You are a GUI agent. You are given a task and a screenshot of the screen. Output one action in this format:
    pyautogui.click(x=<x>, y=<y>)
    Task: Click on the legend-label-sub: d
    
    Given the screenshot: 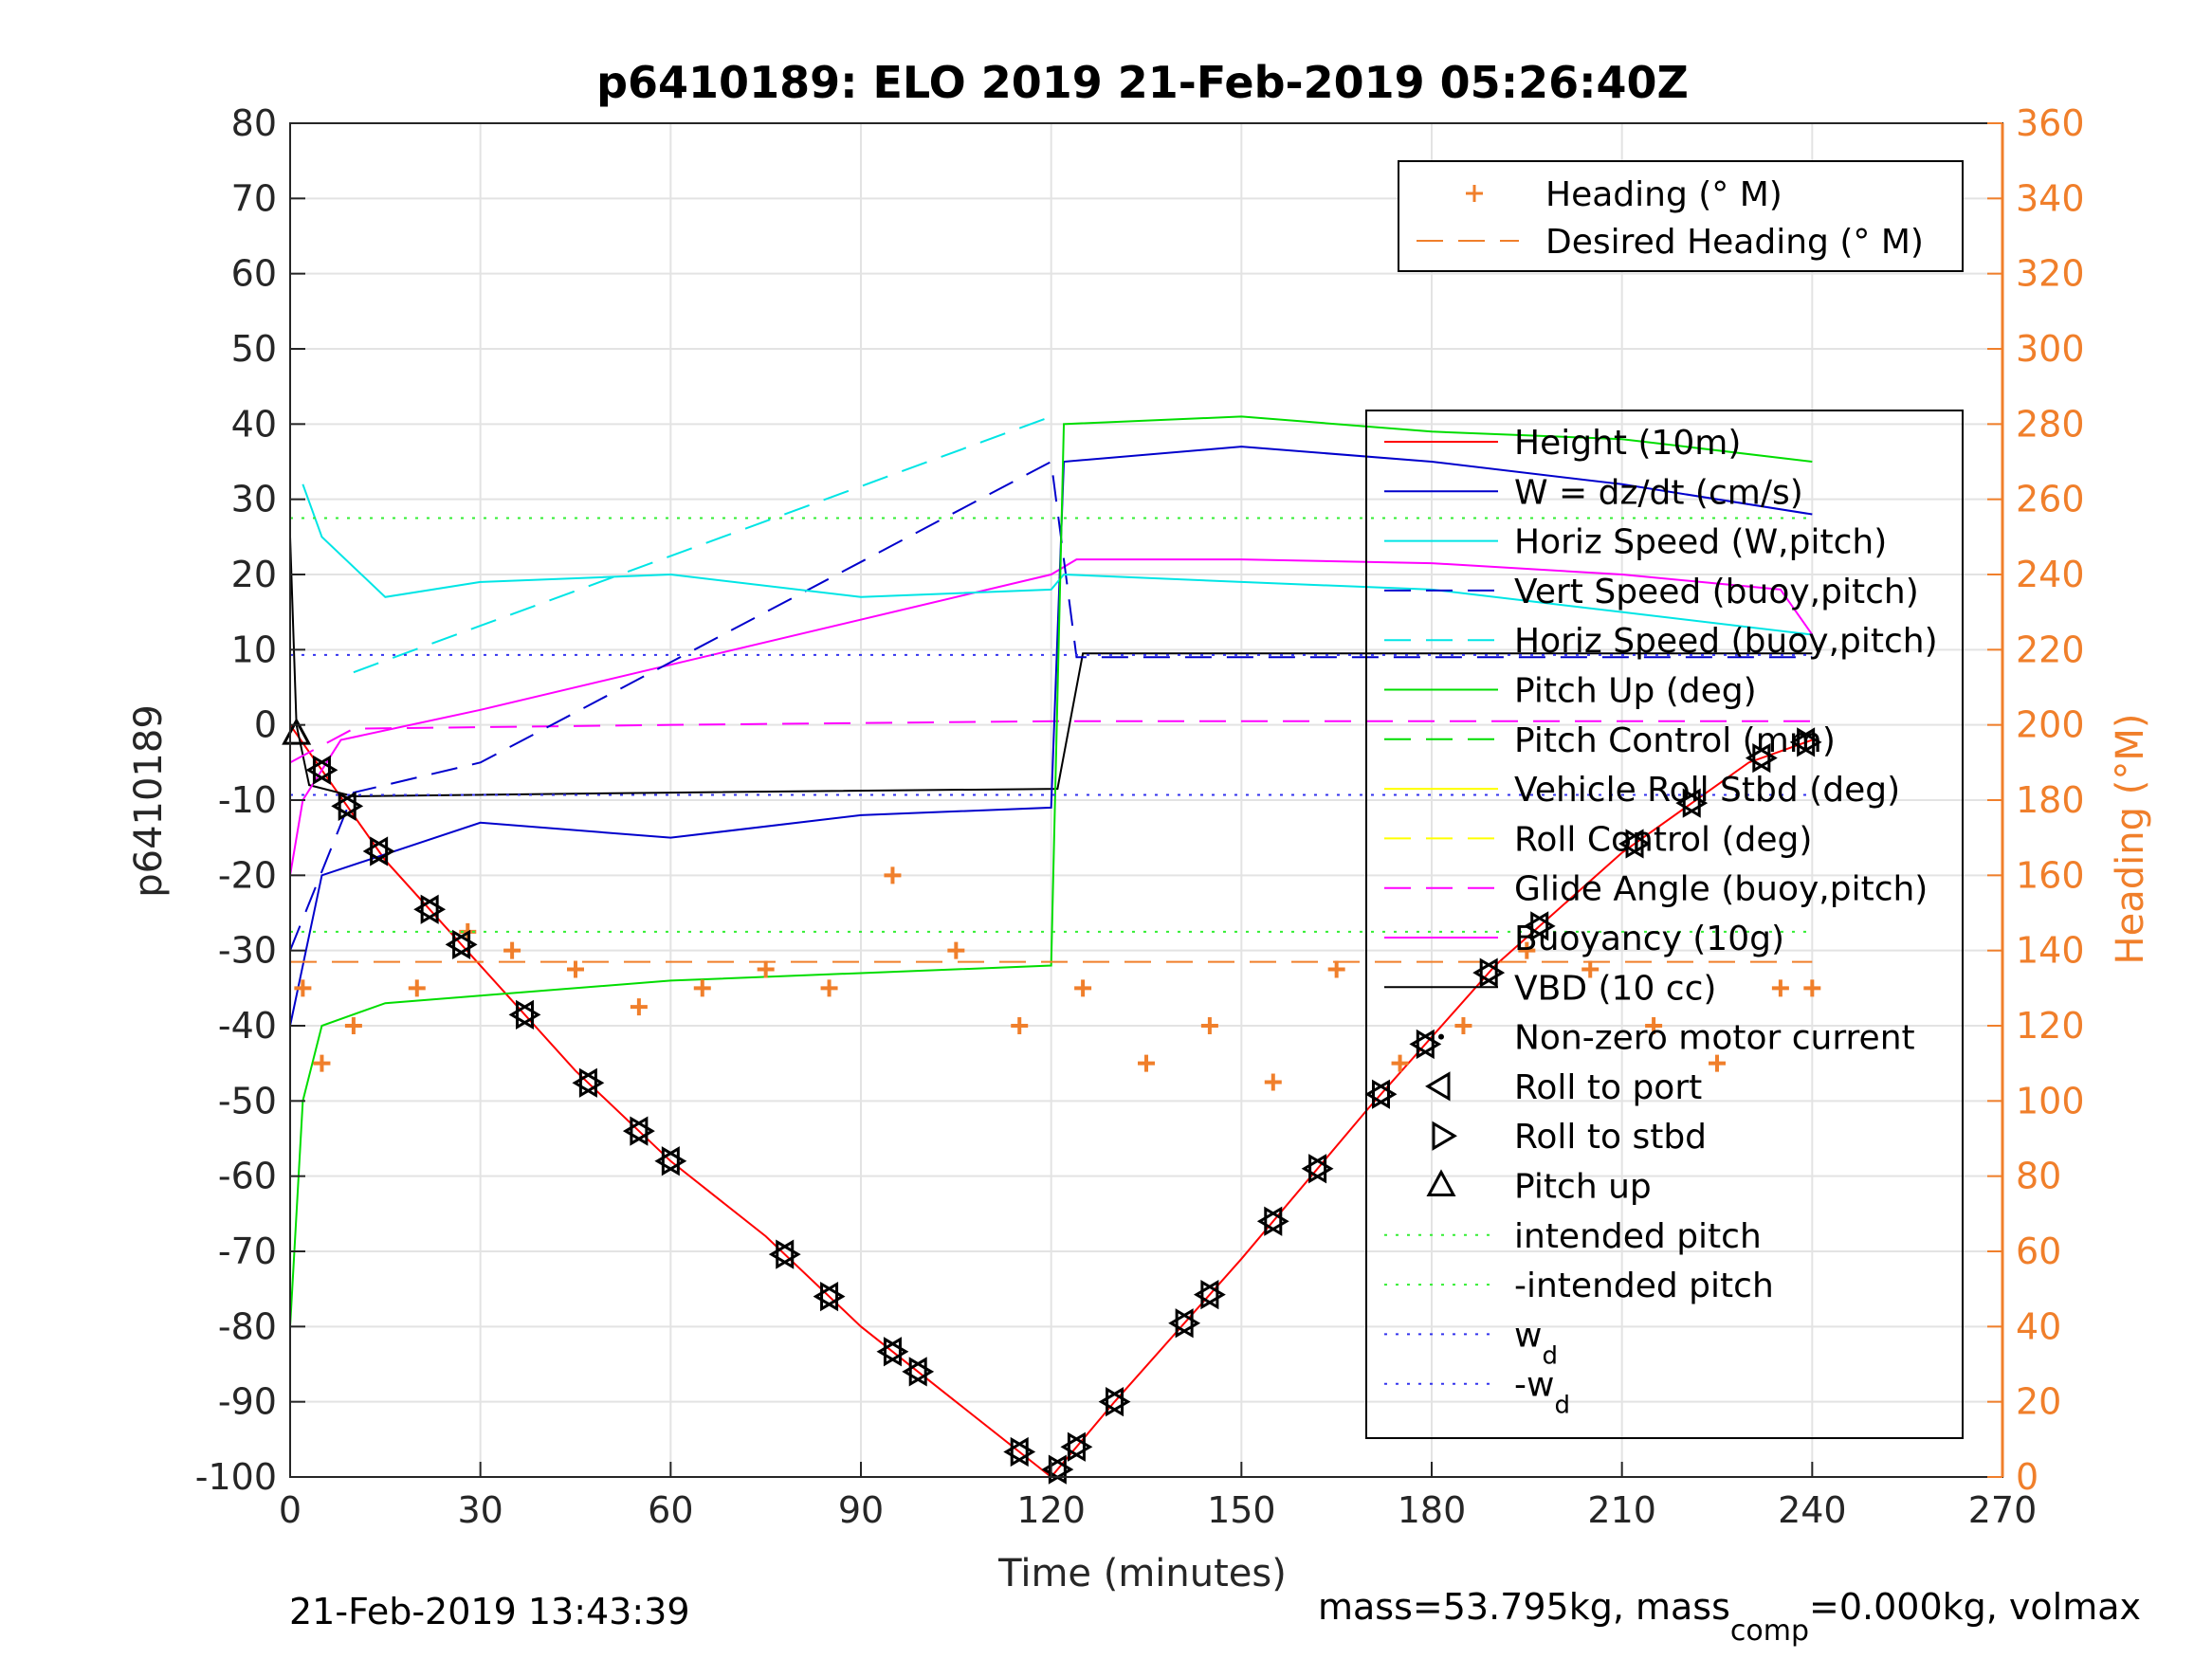 What is the action you would take?
    pyautogui.click(x=1562, y=1406)
    